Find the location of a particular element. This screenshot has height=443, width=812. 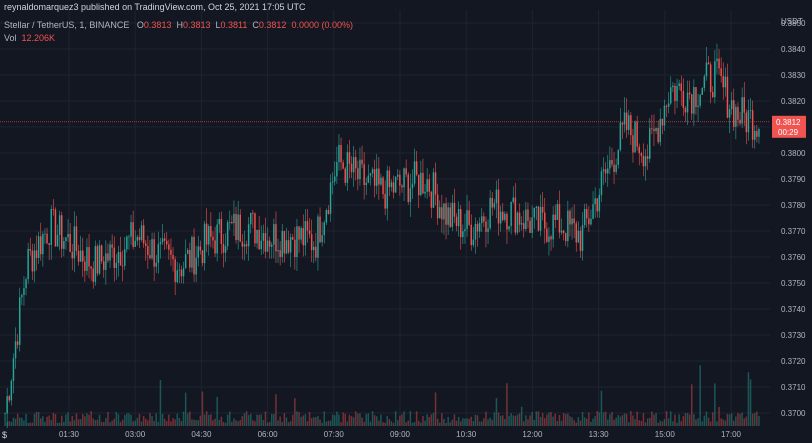

price-tick-label: 0.3820 is located at coordinates (793, 101).